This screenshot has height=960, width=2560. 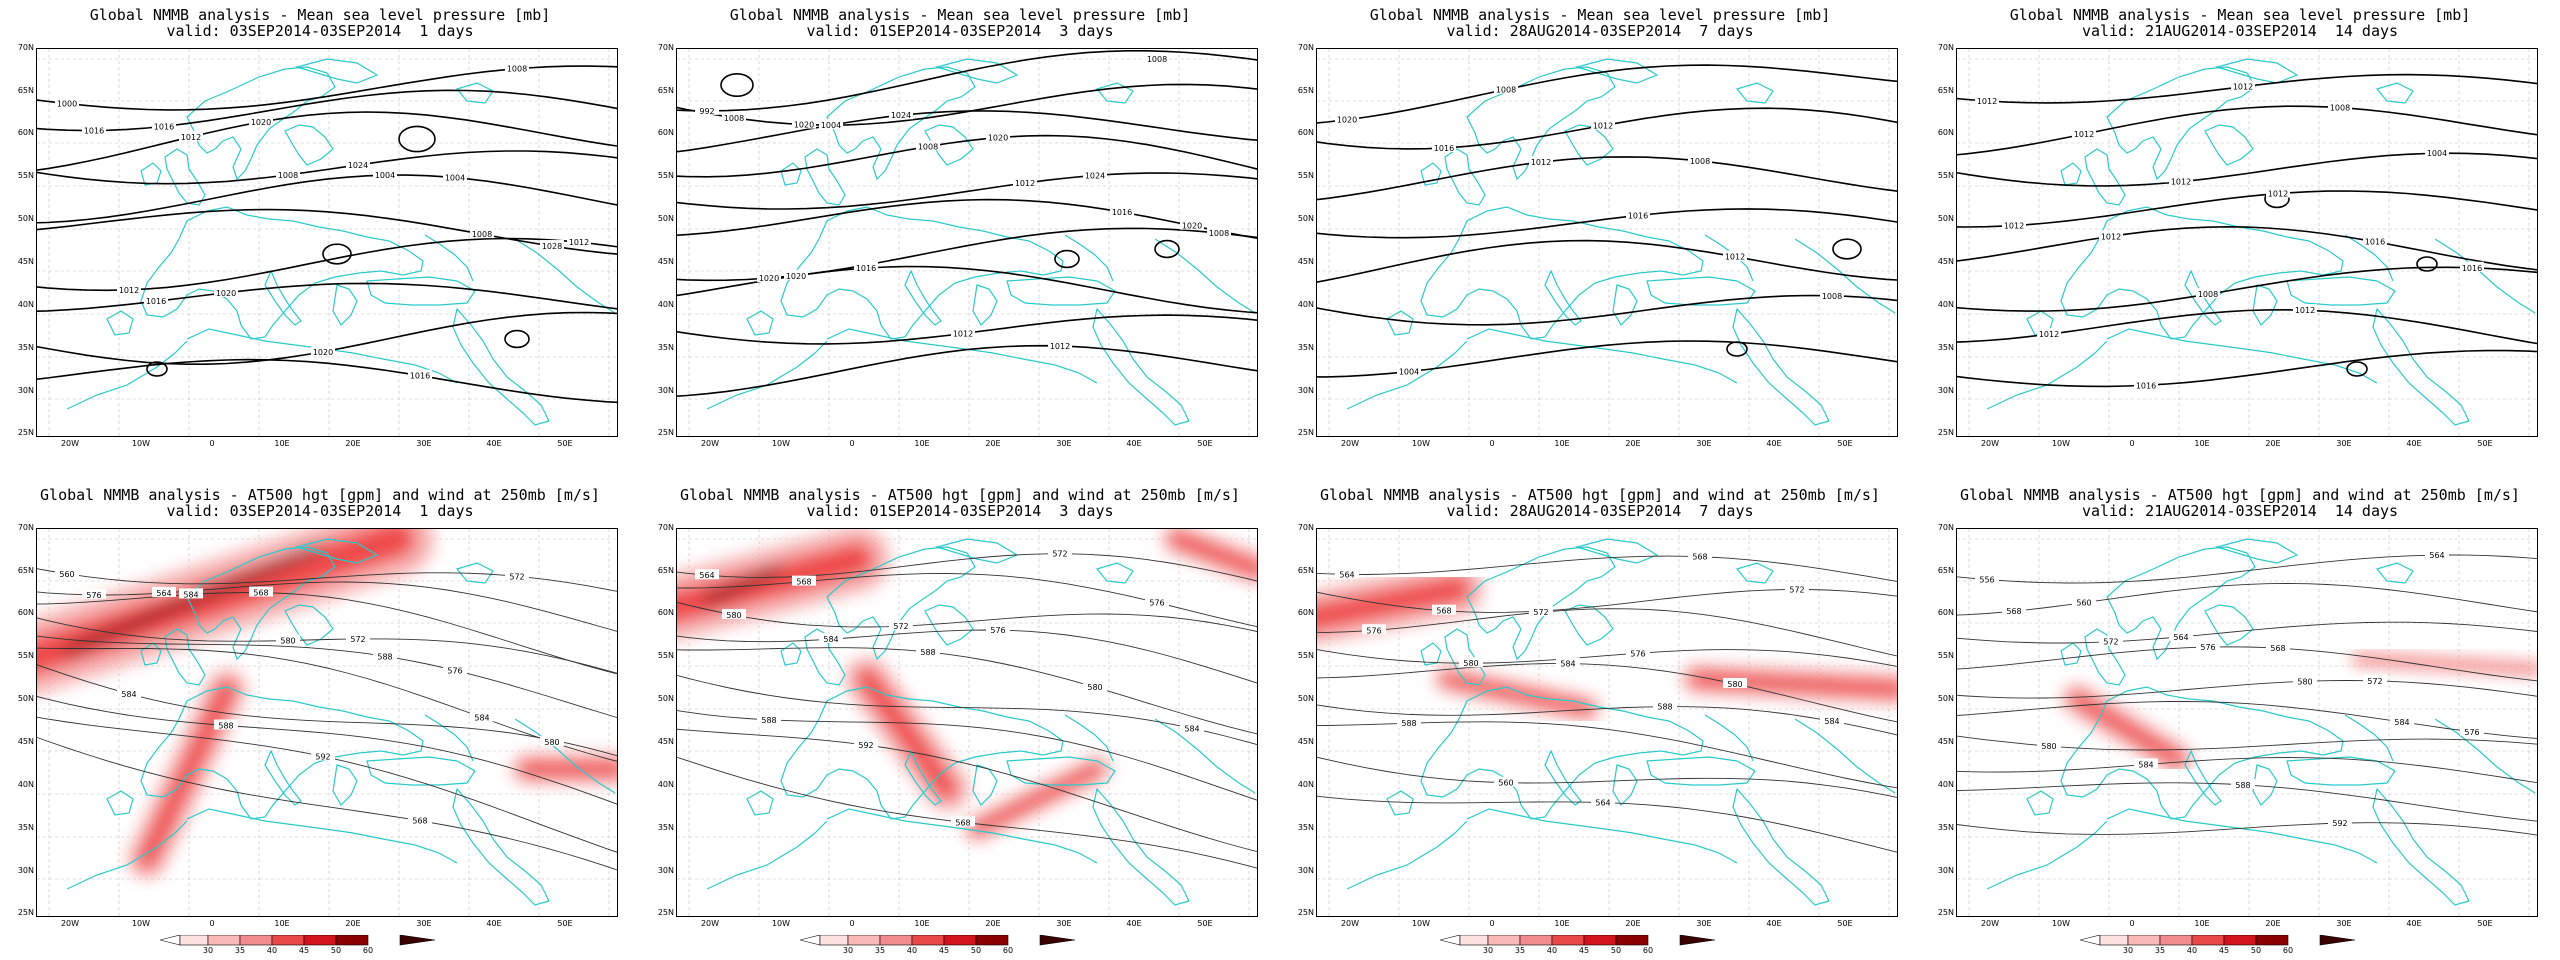 I want to click on latitude-label: 40N, so click(x=1945, y=304).